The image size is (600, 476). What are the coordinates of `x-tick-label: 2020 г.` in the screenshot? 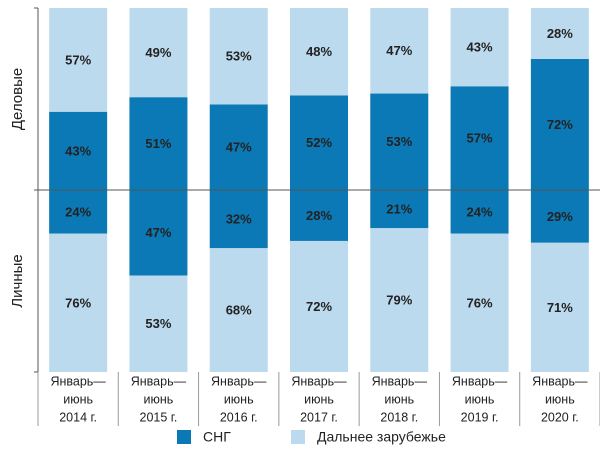 It's located at (560, 417).